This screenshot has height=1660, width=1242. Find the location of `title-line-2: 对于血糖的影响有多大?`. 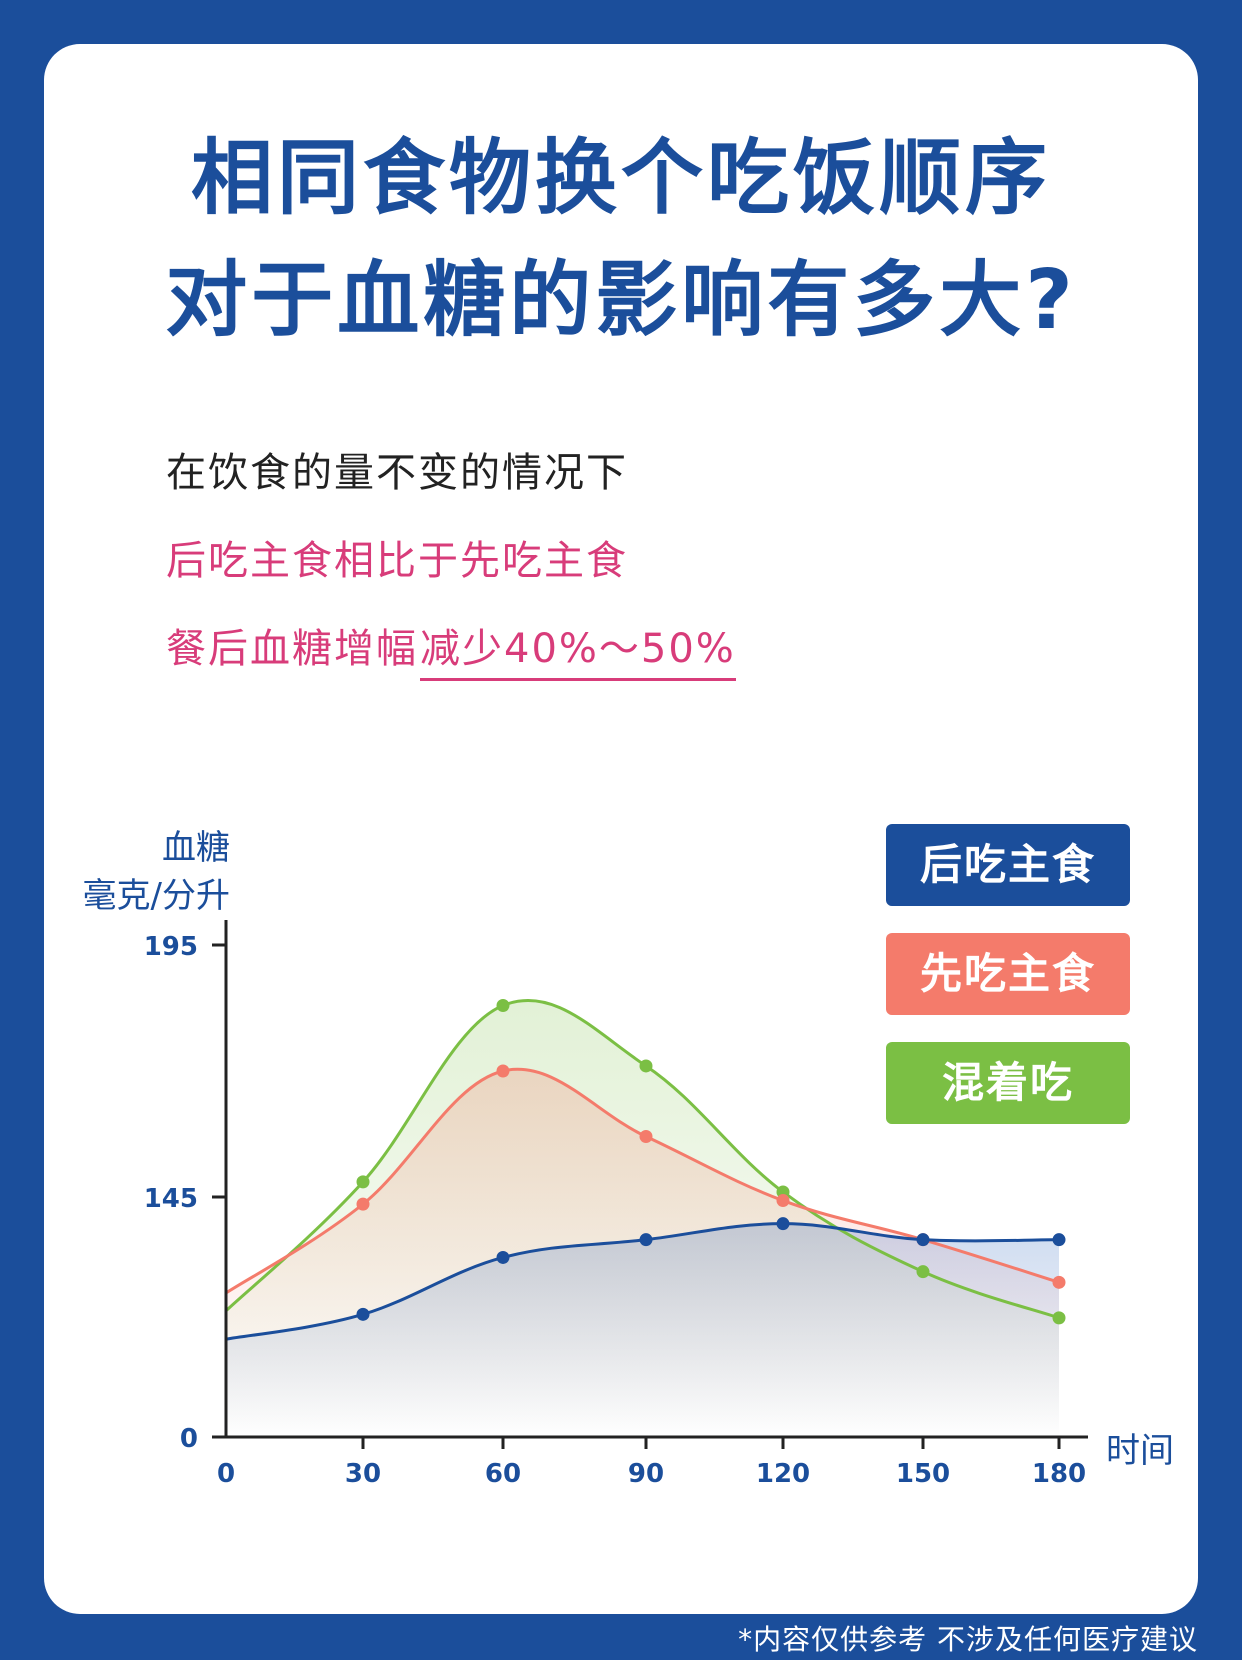

title-line-2: 对于血糖的影响有多大? is located at coordinates (621, 300).